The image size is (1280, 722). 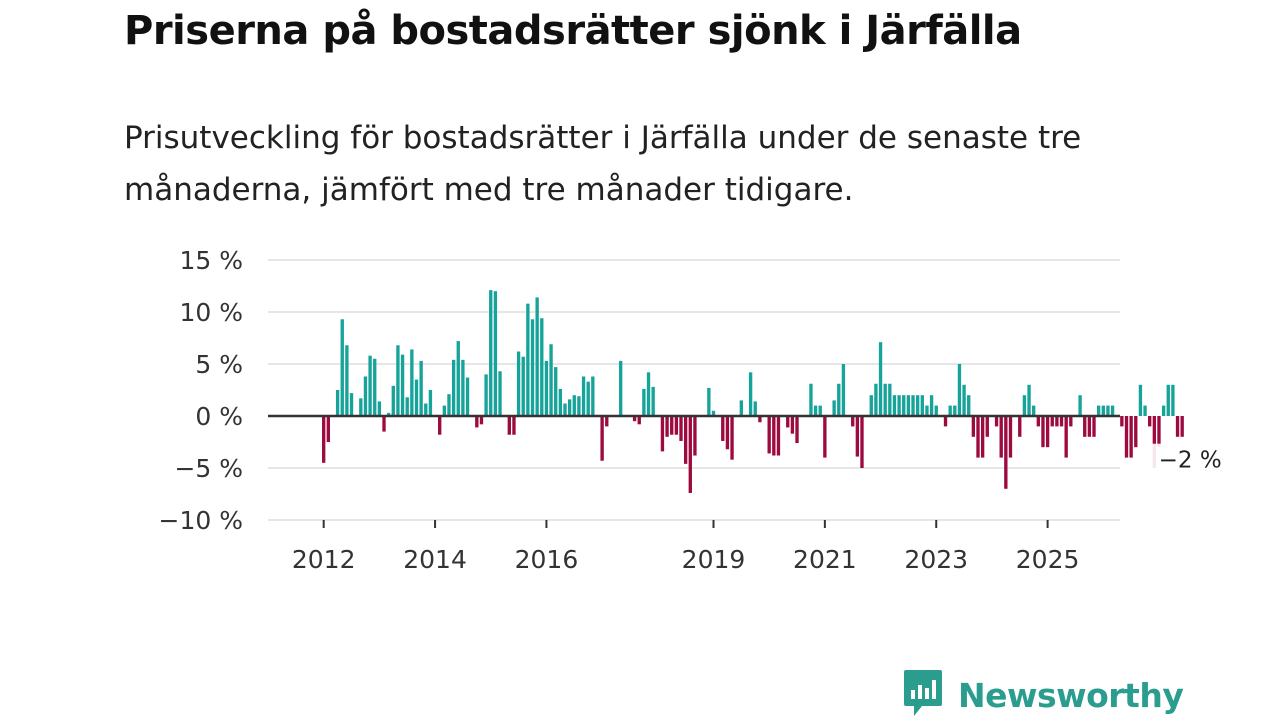 I want to click on y-tick-label: 10 %, so click(x=211, y=312).